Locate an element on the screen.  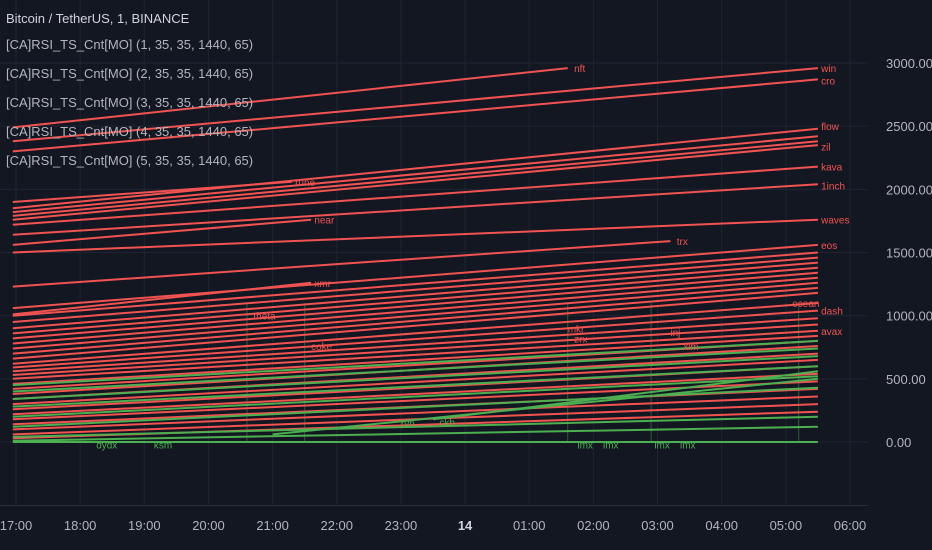
series-label: waves is located at coordinates (834, 221).